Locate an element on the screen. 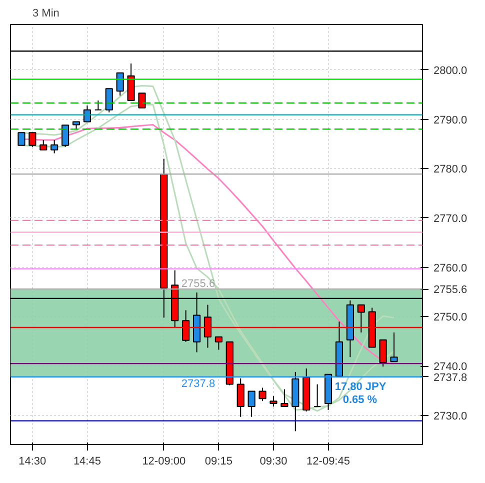  x-tick-label: 09:15 is located at coordinates (218, 462).